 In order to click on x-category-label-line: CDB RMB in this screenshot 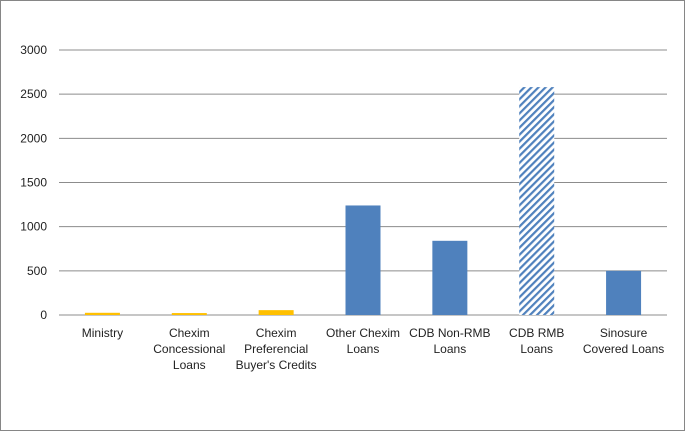, I will do `click(536, 333)`.